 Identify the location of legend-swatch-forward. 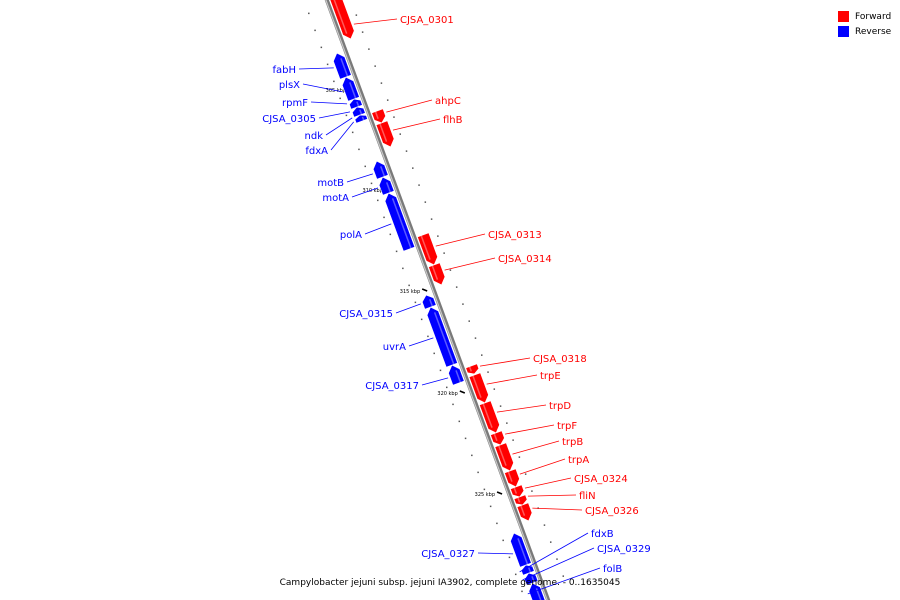
(843, 16).